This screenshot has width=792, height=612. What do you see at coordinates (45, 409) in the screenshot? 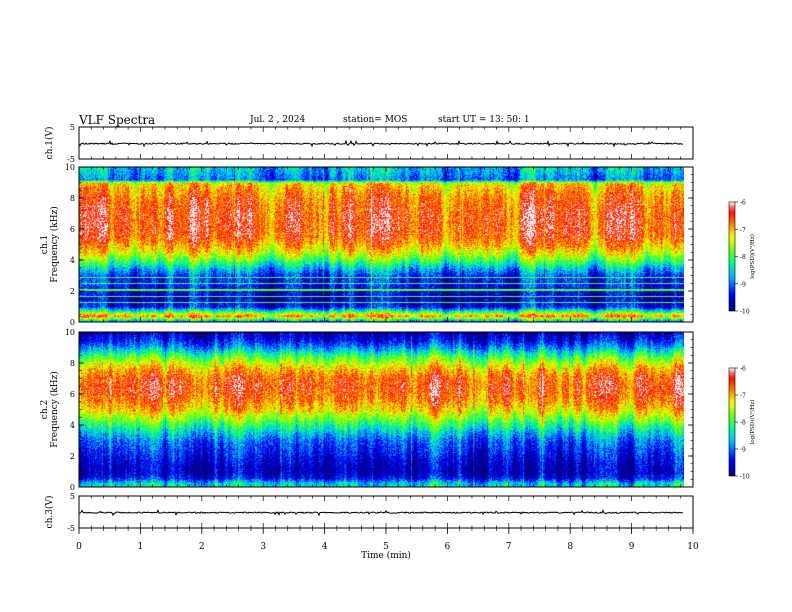
I see `y-axis-label-ch2-spectrogram: ch.2` at bounding box center [45, 409].